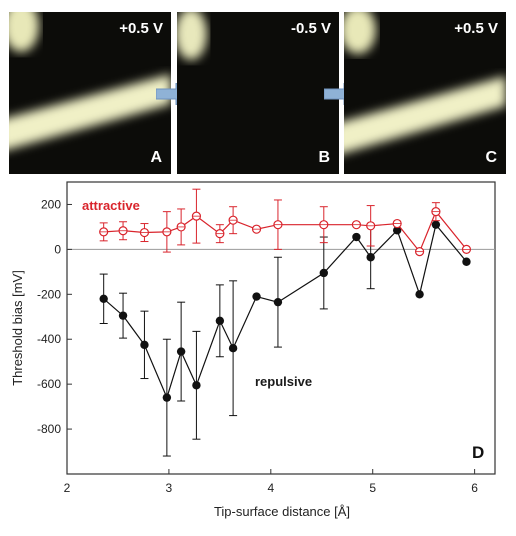 This screenshot has width=516, height=536. What do you see at coordinates (282, 511) in the screenshot?
I see `x-axis-title: Tip-surface distance [Å]` at bounding box center [282, 511].